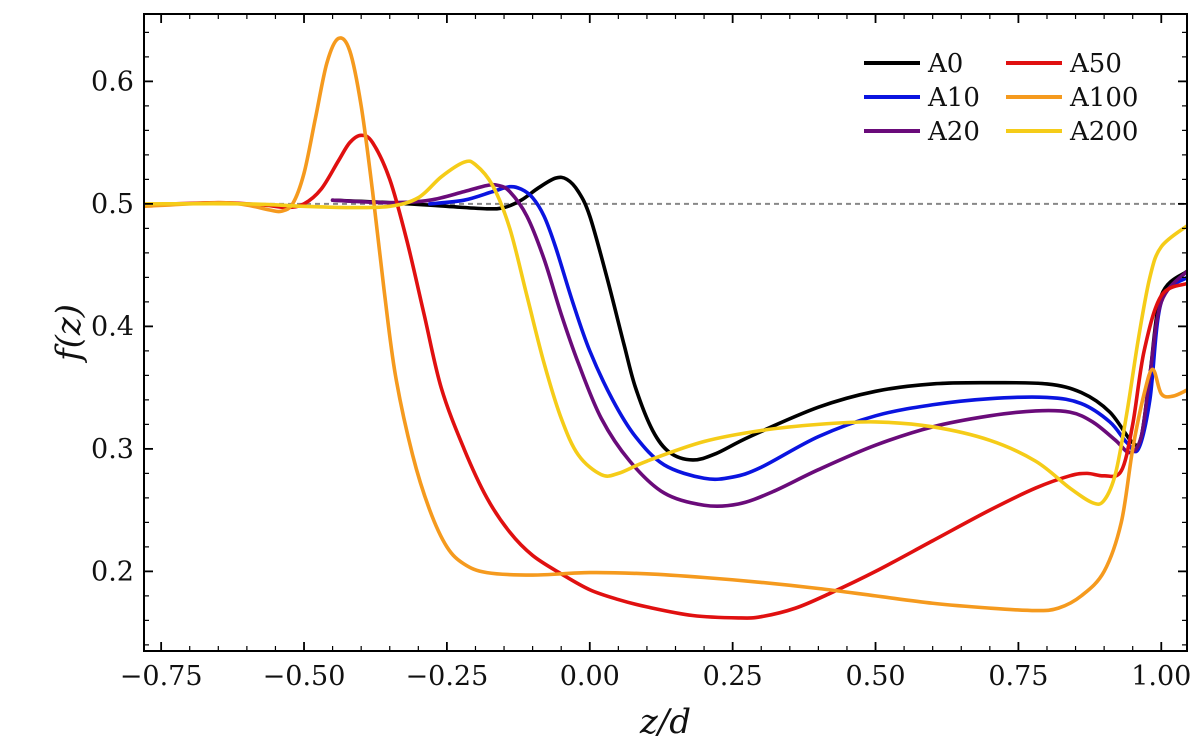 This screenshot has width=1200, height=741. What do you see at coordinates (112, 571) in the screenshot?
I see `y-tick-label: 0.2` at bounding box center [112, 571].